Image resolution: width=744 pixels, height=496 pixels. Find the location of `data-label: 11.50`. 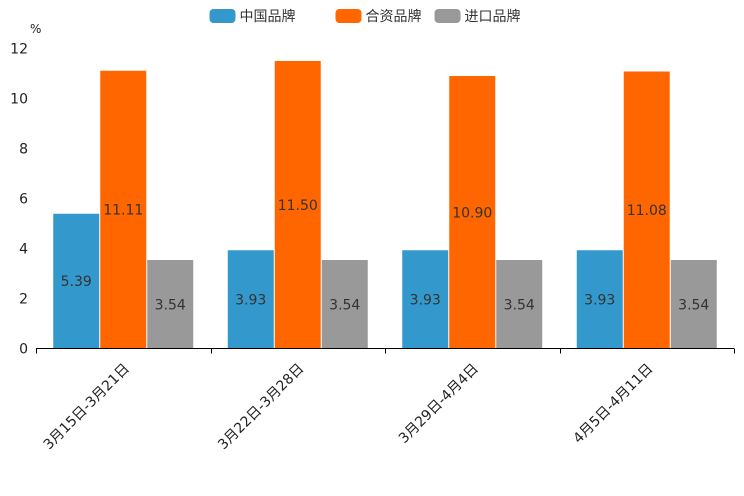

data-label: 11.50 is located at coordinates (298, 206).